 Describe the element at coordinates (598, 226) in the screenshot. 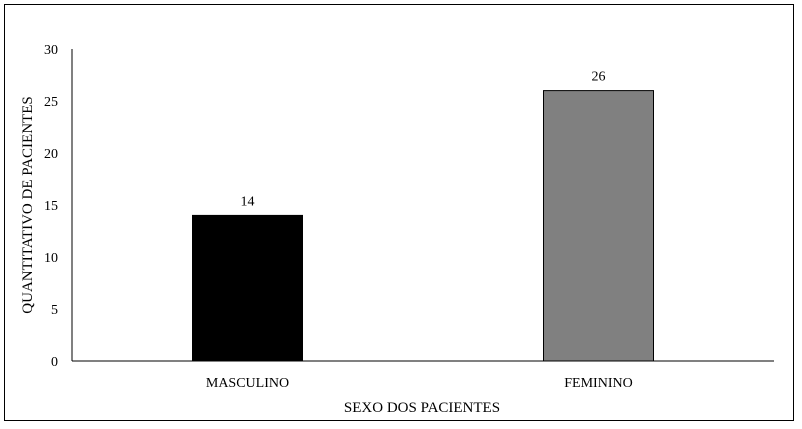

I see `bar-feminino` at that location.